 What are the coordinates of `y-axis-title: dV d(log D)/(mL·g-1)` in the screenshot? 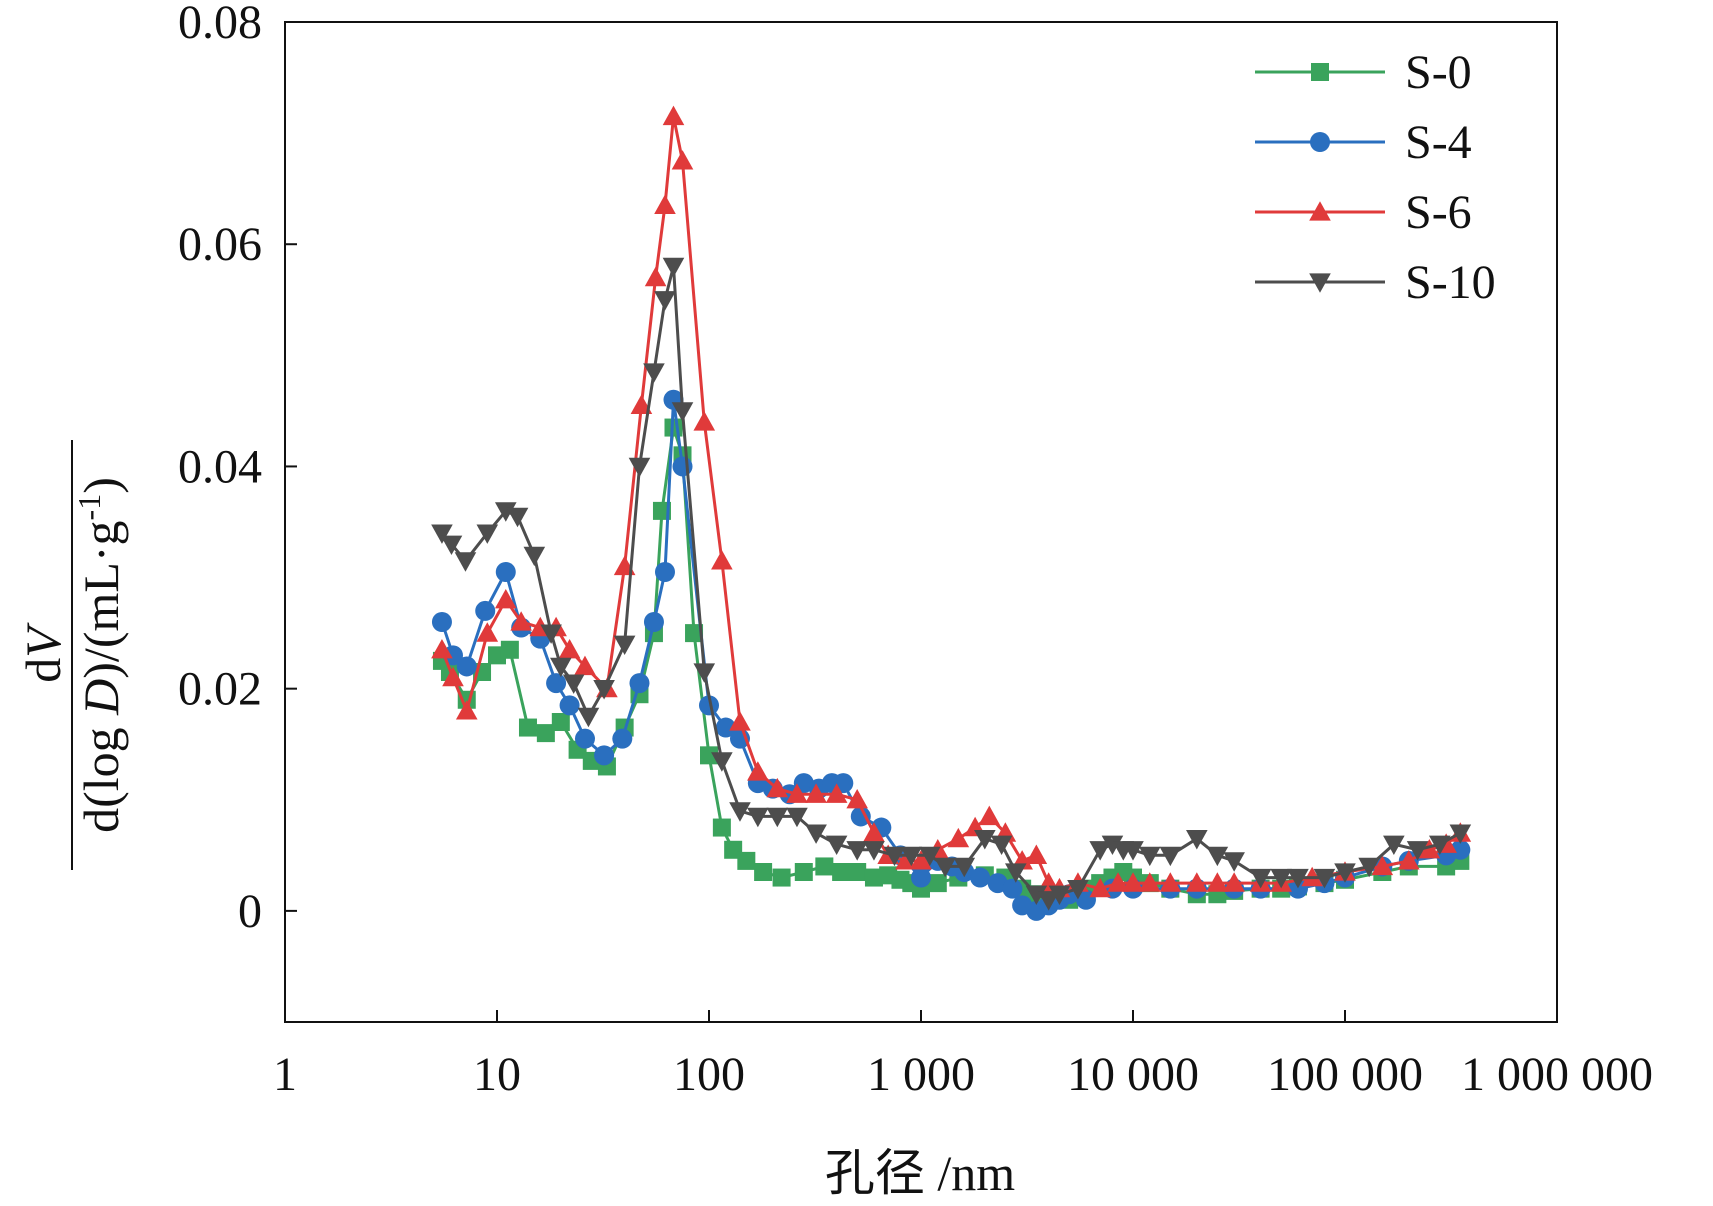 It's located at (72, 655).